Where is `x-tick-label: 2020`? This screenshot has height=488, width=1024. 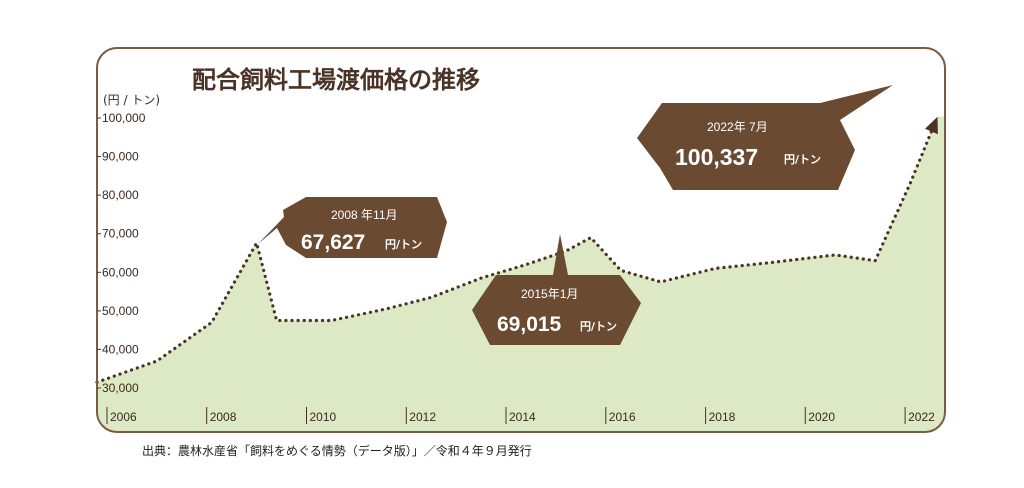
x-tick-label: 2020 is located at coordinates (821, 417).